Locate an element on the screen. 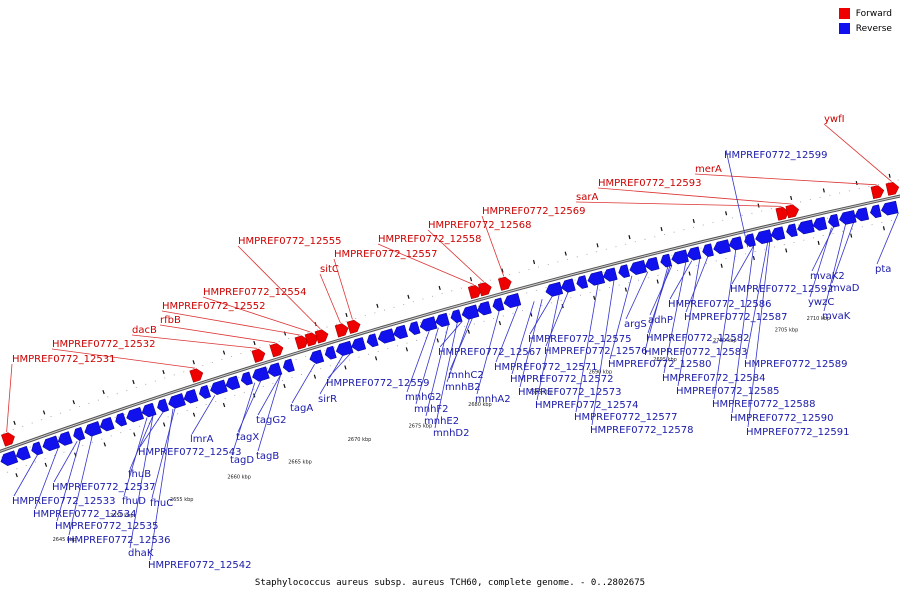 Image resolution: width=900 pixels, height=600 pixels. forward-gene-label: HMPREF0772_12555 is located at coordinates (289, 241).